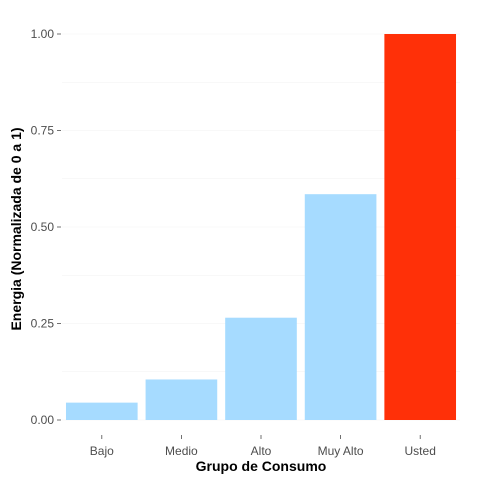 The width and height of the screenshot is (480, 480). What do you see at coordinates (43, 324) in the screenshot?
I see `y-tick-label: 0.25` at bounding box center [43, 324].